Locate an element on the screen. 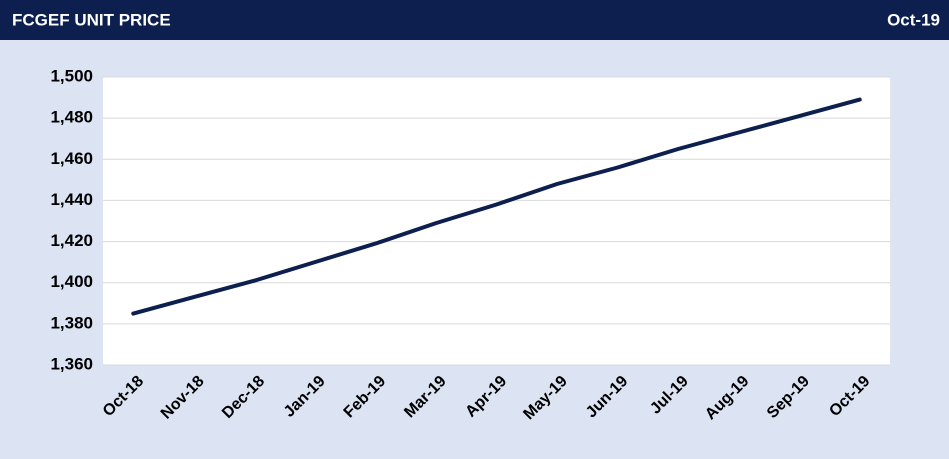 This screenshot has height=459, width=949. y-tick-label: 1,420 is located at coordinates (71, 240).